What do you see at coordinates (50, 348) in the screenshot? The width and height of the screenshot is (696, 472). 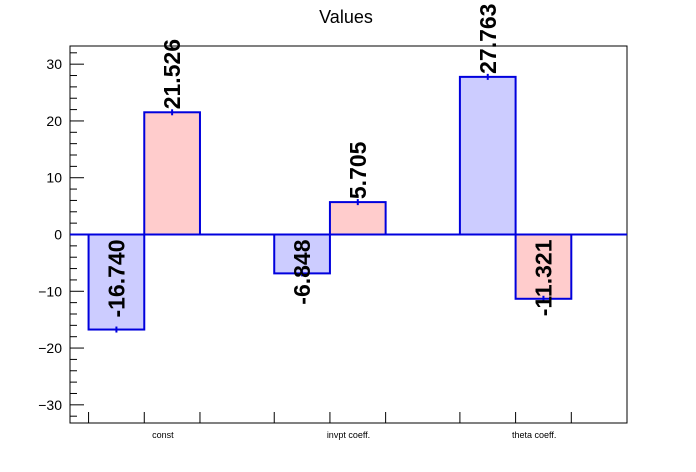 I see `y-tick-label: −20` at bounding box center [50, 348].